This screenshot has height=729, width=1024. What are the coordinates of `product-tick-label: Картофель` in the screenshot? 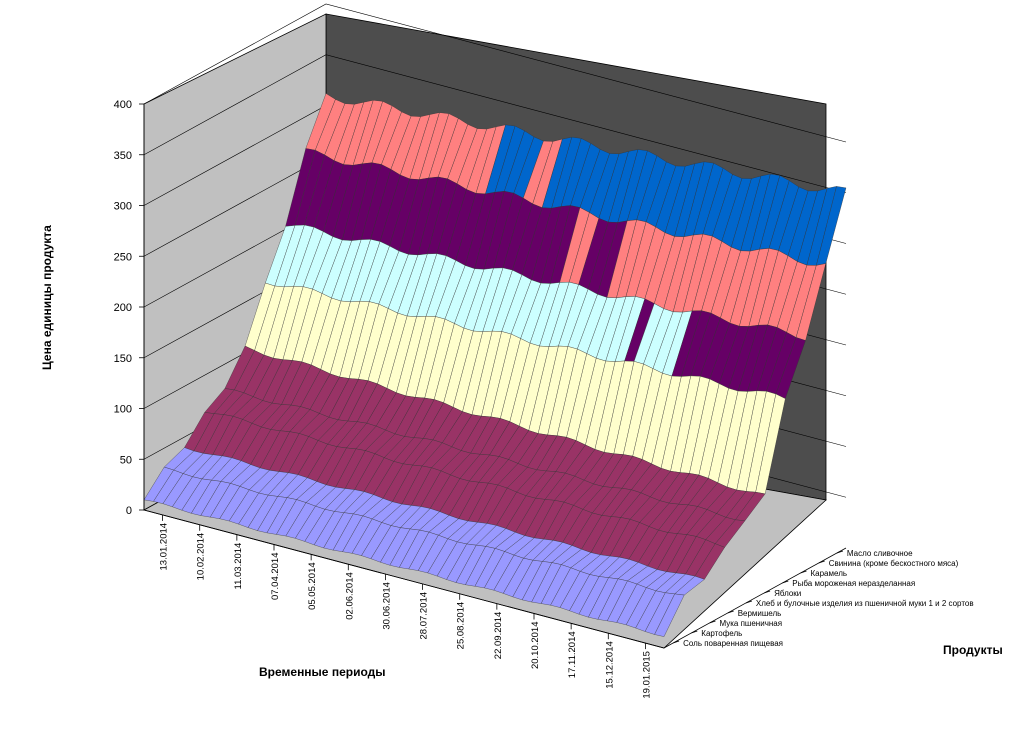 It's located at (721, 633).